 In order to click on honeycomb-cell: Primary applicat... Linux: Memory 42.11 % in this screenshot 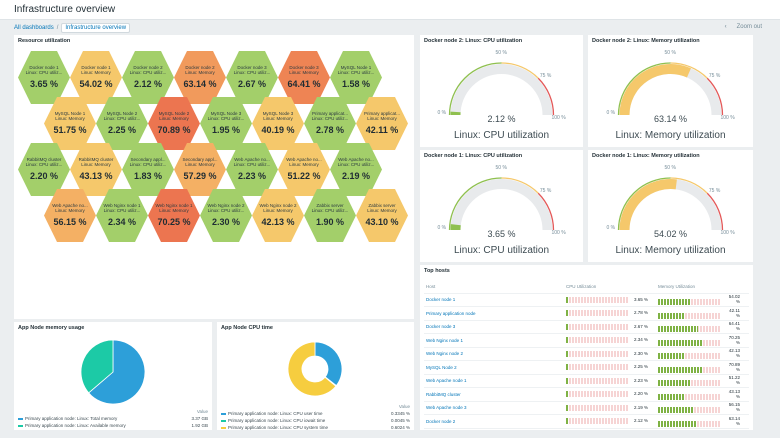, I will do `click(382, 123)`.